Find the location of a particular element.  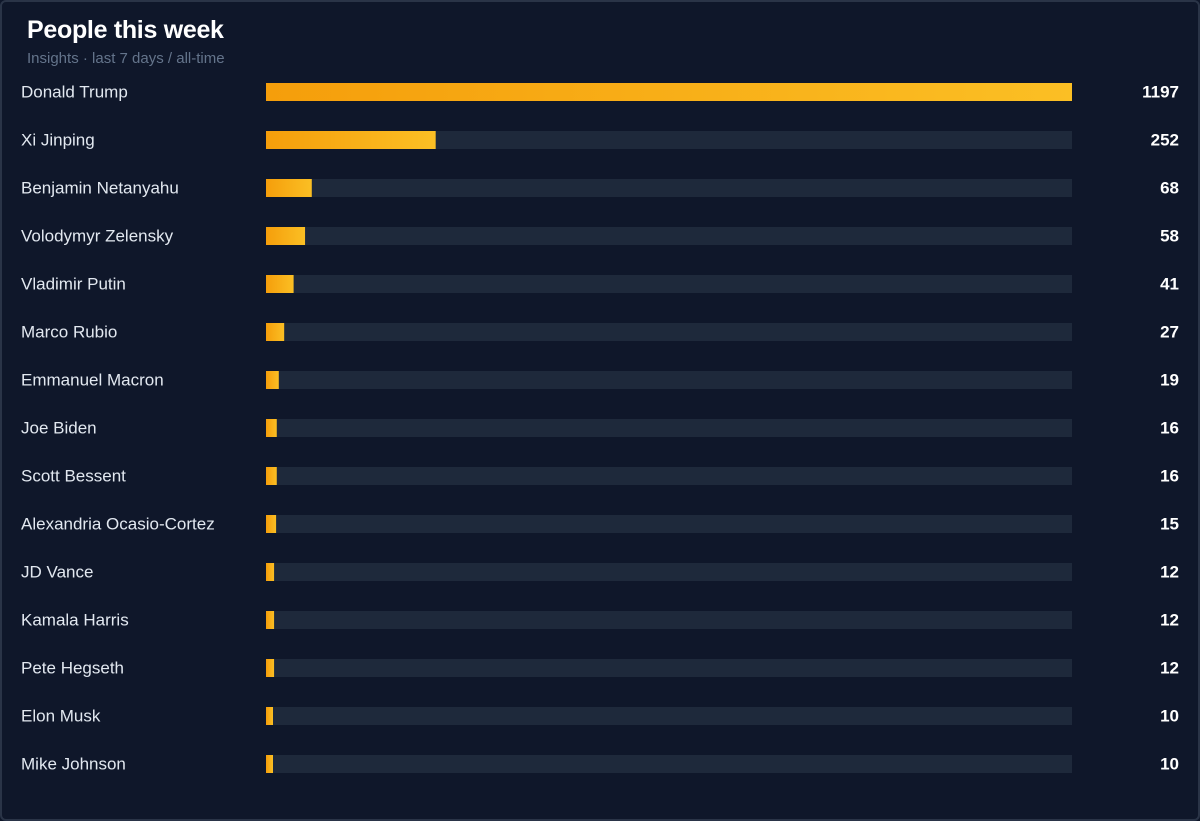

value-label: 27 is located at coordinates (1169, 332).